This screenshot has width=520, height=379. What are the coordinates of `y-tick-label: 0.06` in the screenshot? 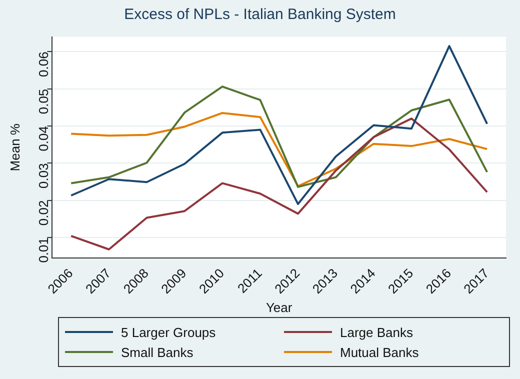 It's located at (43, 64).